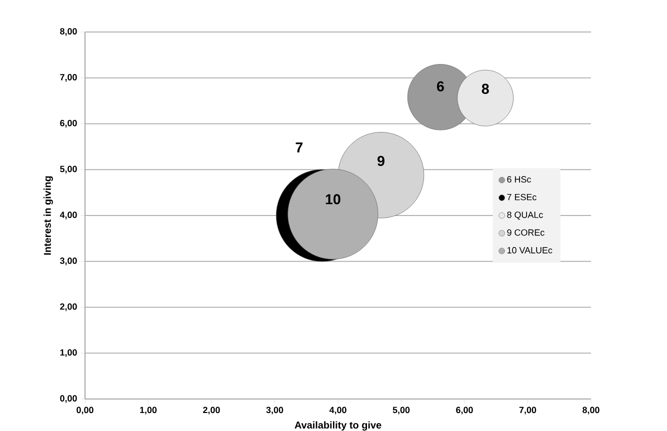  Describe the element at coordinates (529, 250) in the screenshot. I see `legend-label: 10 VALUEc` at that location.